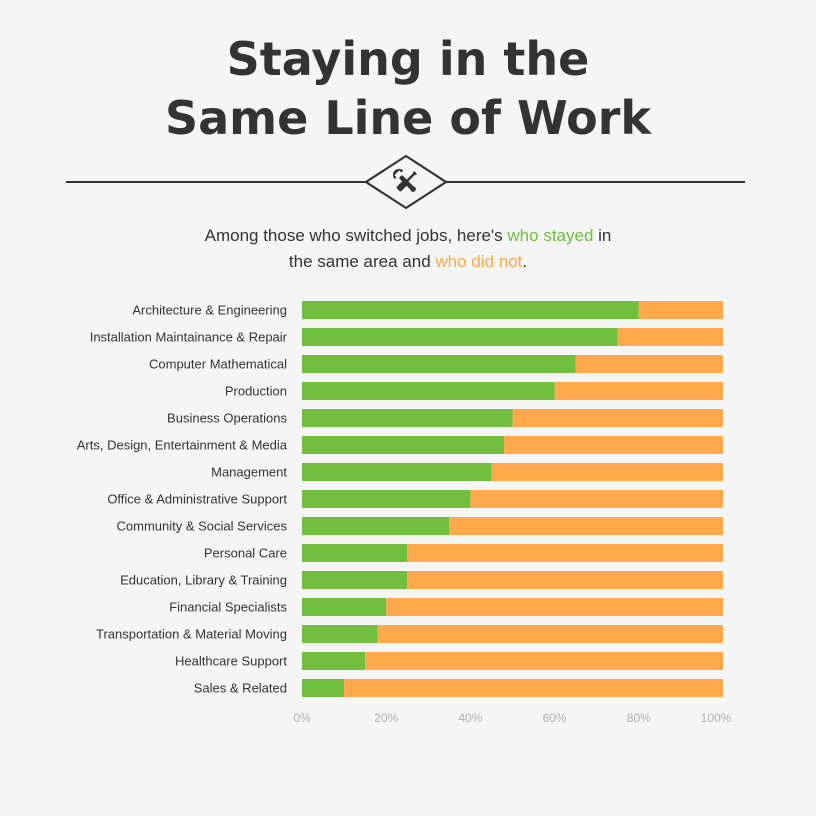  I want to click on category-label: Personal Care, so click(245, 553).